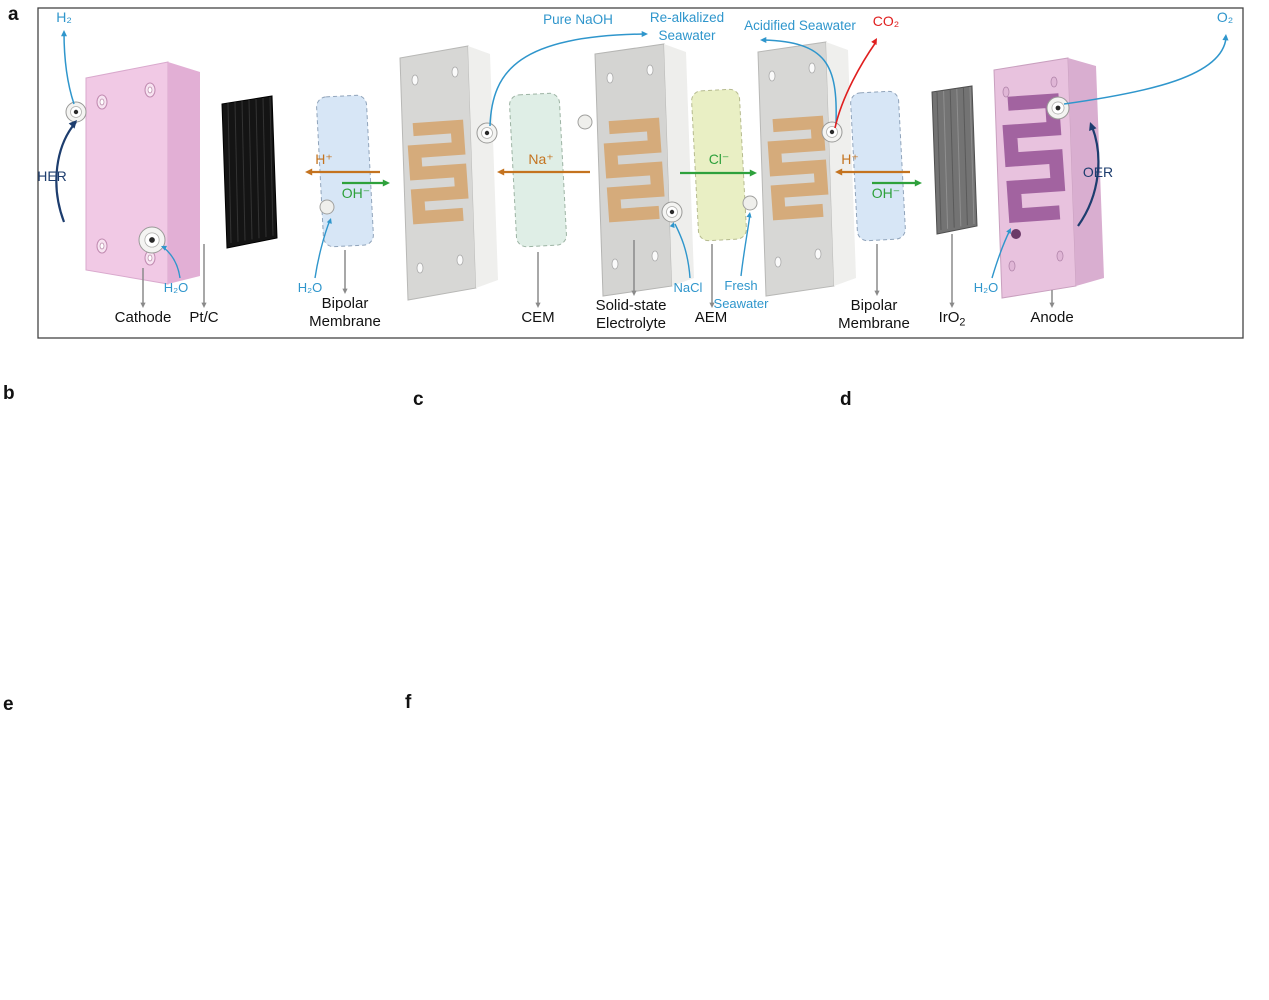 The width and height of the screenshot is (1269, 1000). Describe the element at coordinates (408, 702) in the screenshot. I see `panel-letter-f: f` at that location.